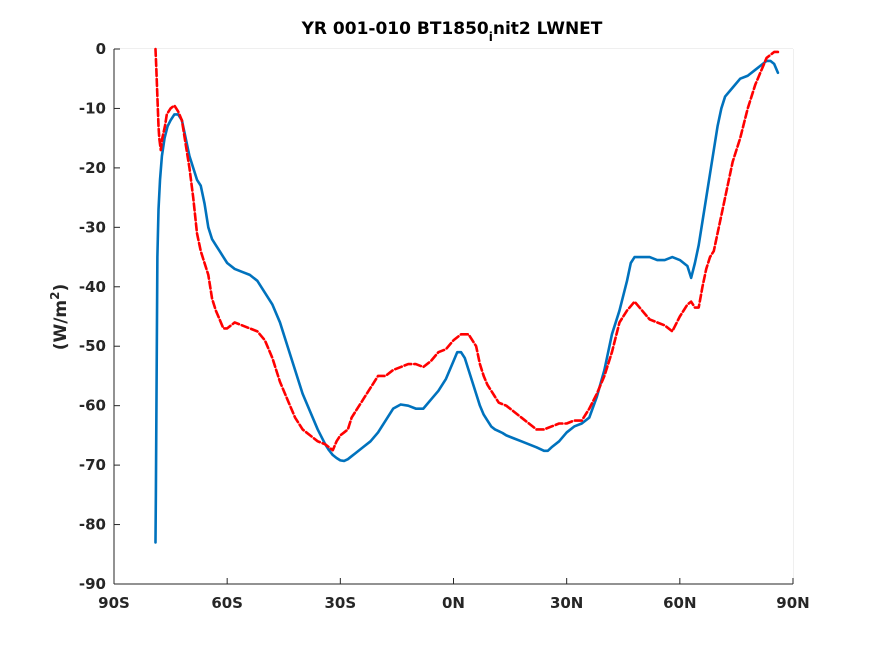 Image resolution: width=875 pixels, height=656 pixels. What do you see at coordinates (548, 29) in the screenshot?
I see `chart-title-rest: nit2 LWNET` at bounding box center [548, 29].